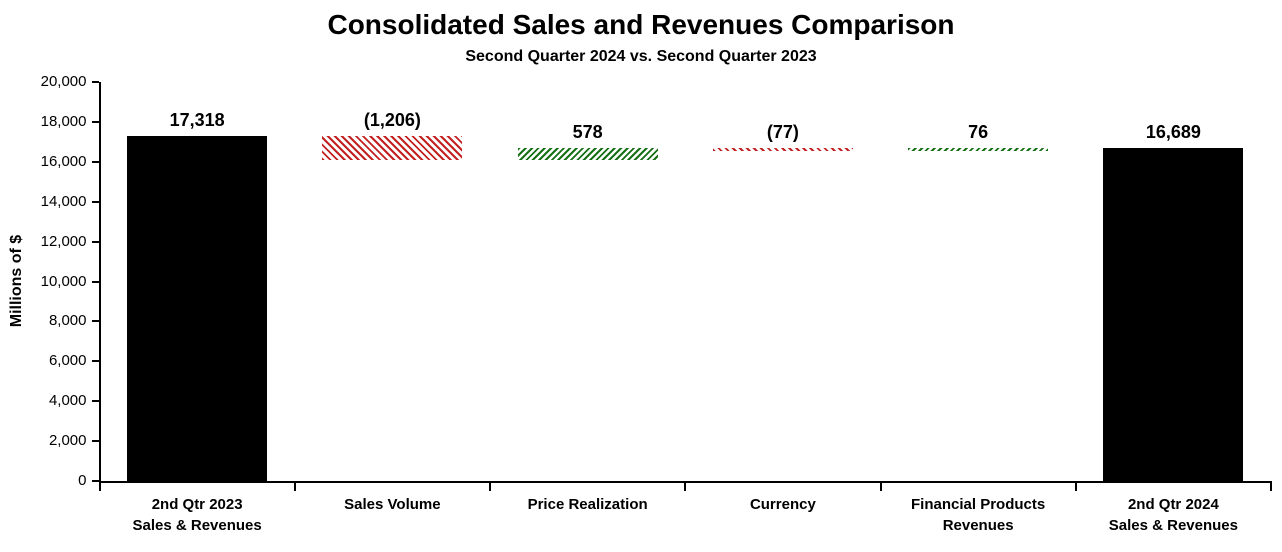 The image size is (1282, 552). What do you see at coordinates (1173, 314) in the screenshot?
I see `bar-q2-2024-sales-revenues` at bounding box center [1173, 314].